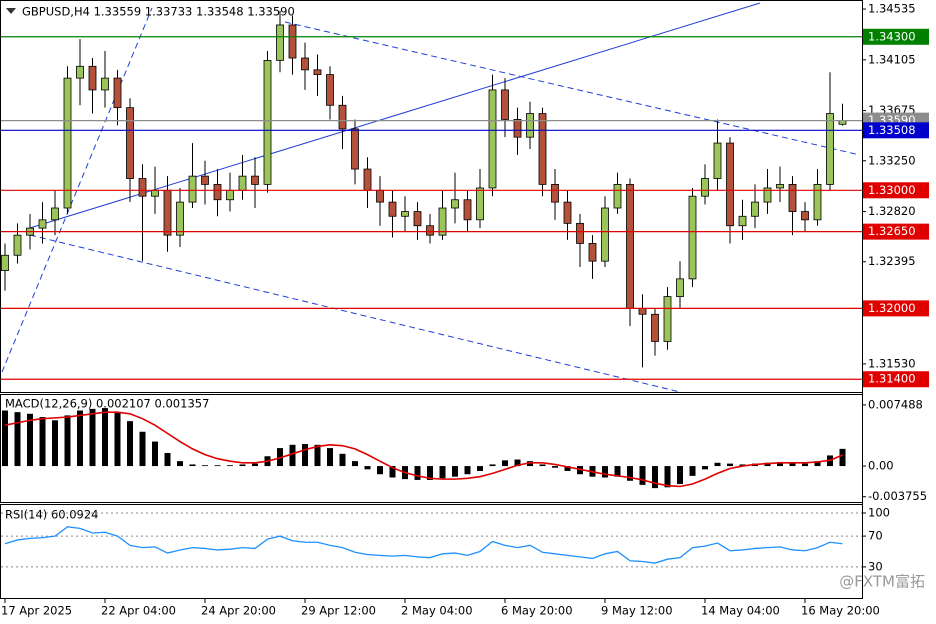 Image resolution: width=936 pixels, height=624 pixels. Describe the element at coordinates (879, 513) in the screenshot. I see `y-tick-label: 100` at that location.